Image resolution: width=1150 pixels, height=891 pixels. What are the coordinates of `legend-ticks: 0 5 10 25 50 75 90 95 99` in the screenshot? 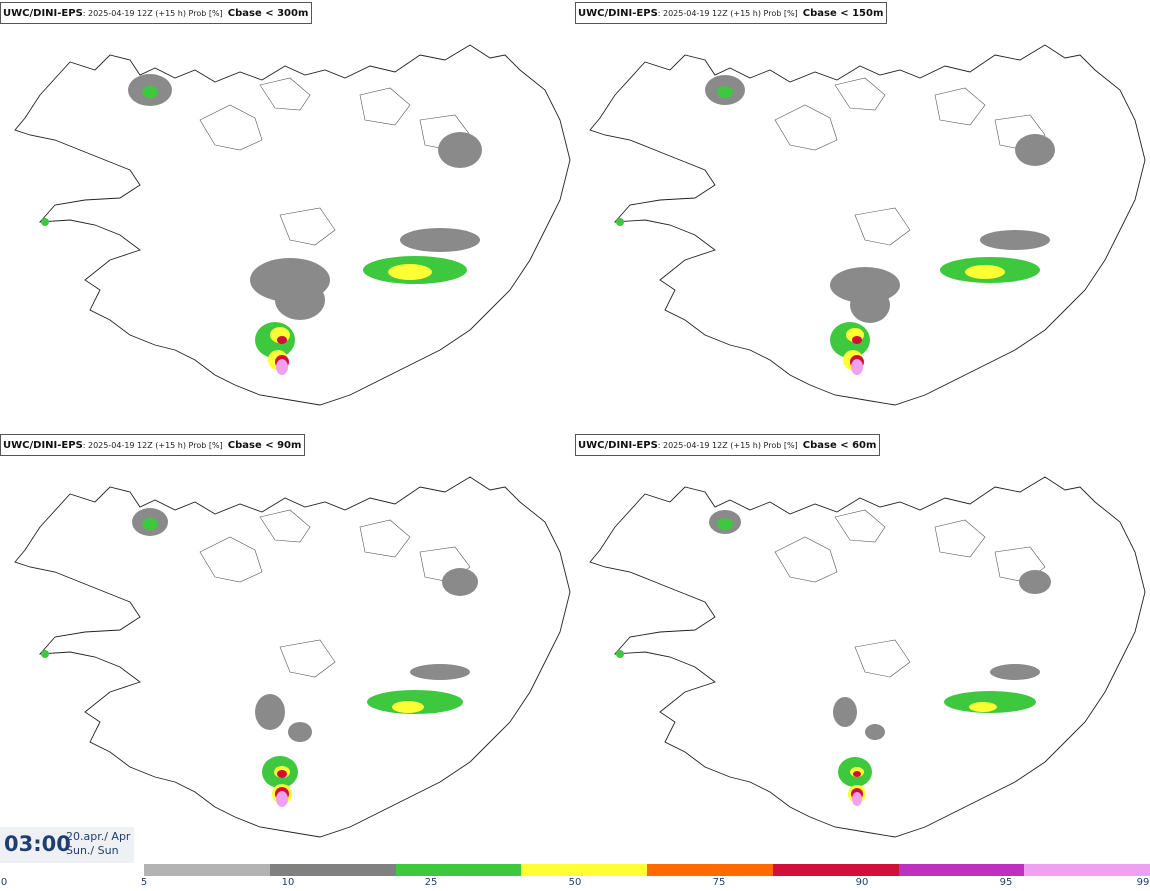 It's located at (575, 884).